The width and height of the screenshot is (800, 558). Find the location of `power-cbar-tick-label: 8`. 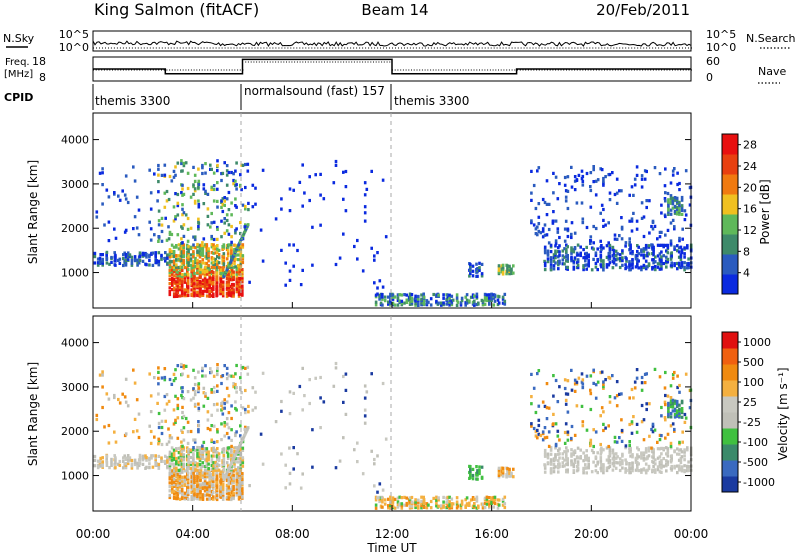

power-cbar-tick-label: 8 is located at coordinates (746, 251).